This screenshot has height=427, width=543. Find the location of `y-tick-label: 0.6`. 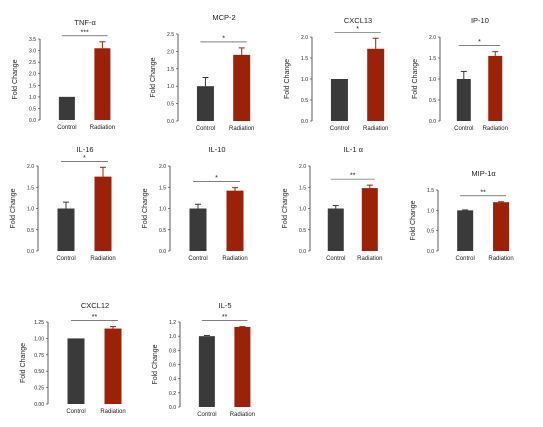

y-tick-label: 0.6 is located at coordinates (172, 366).